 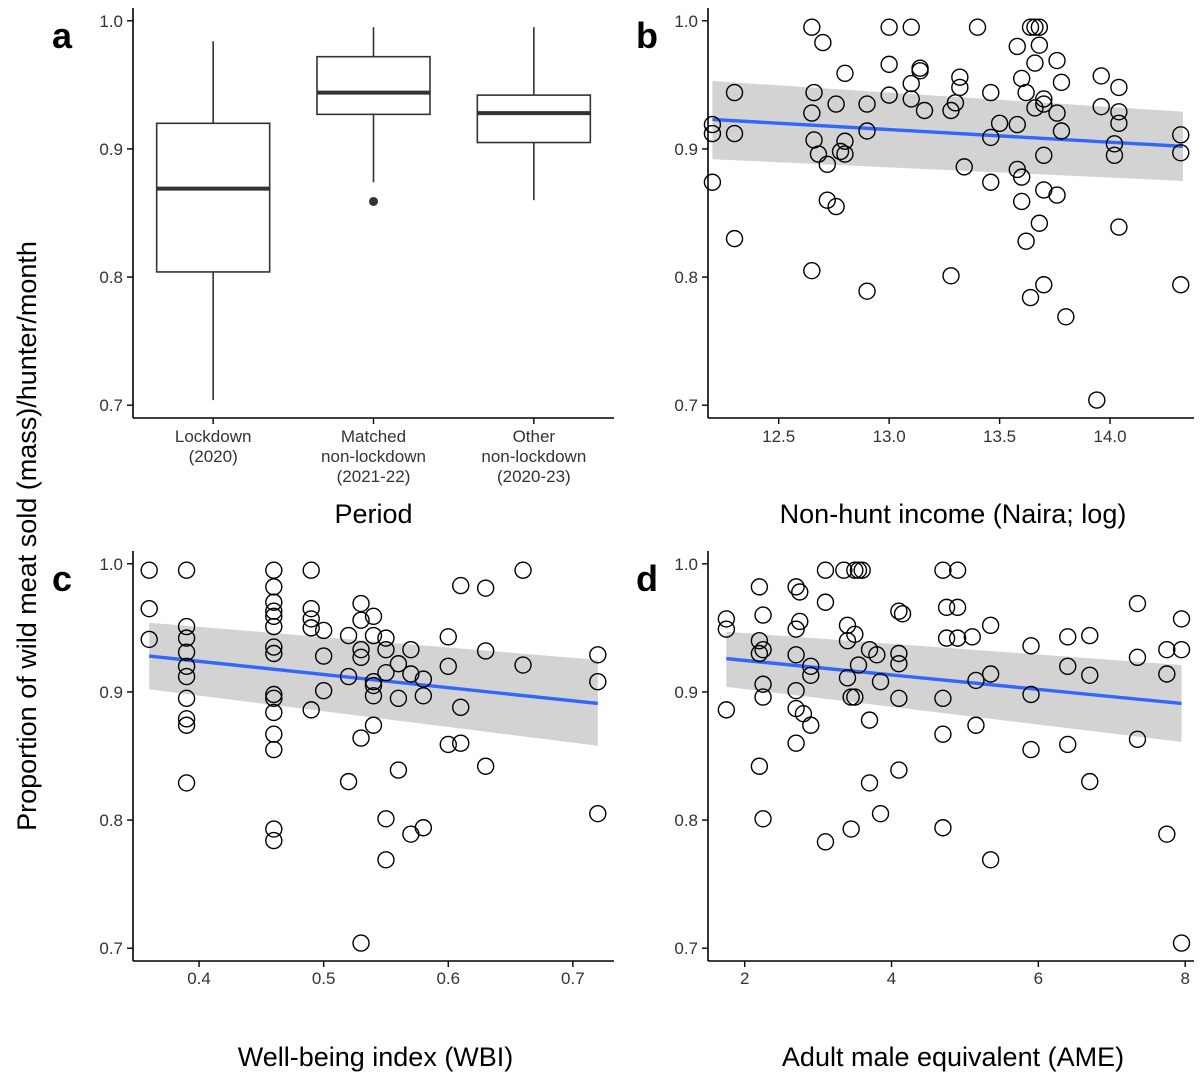 What do you see at coordinates (213, 456) in the screenshot?
I see `x-tick-label: (2020)` at bounding box center [213, 456].